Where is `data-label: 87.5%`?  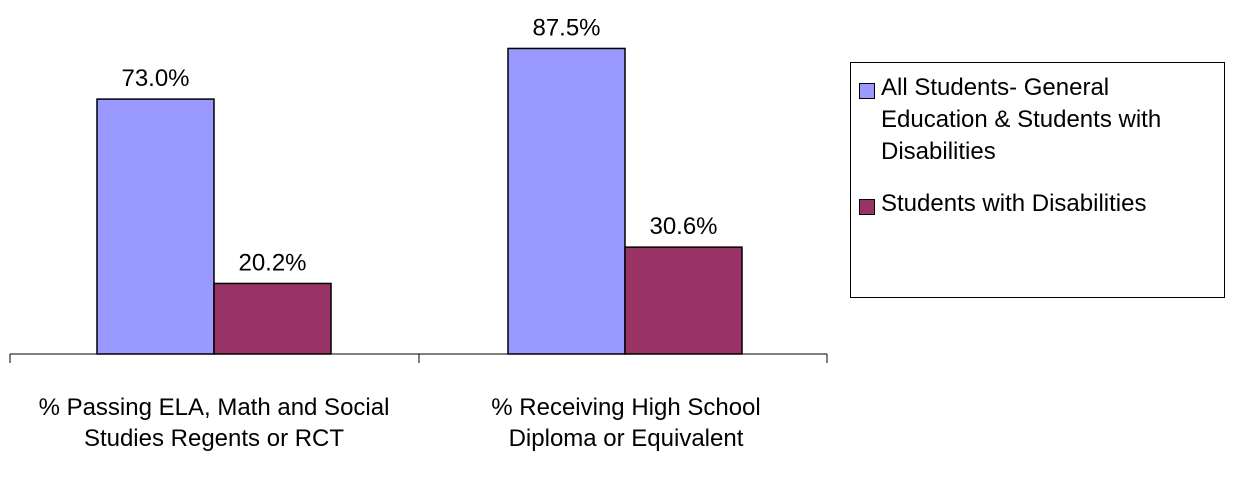 data-label: 87.5% is located at coordinates (566, 27).